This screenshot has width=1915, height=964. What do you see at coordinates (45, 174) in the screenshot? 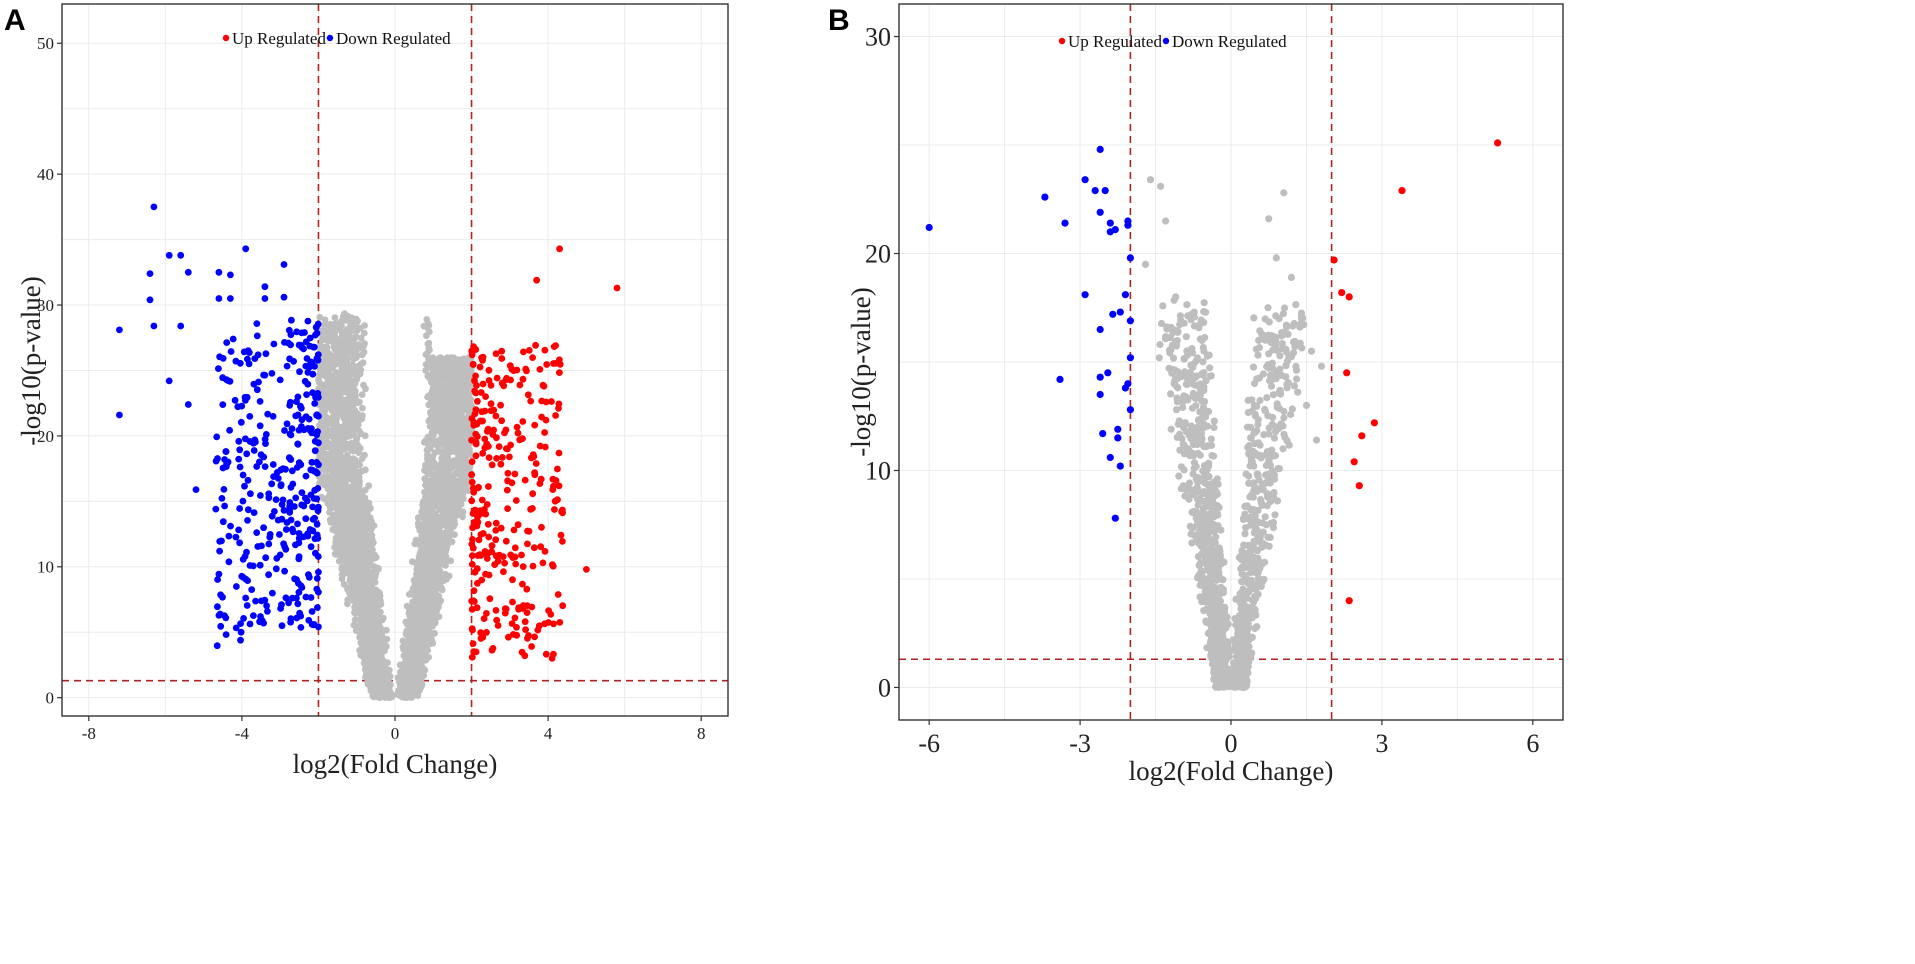
I see `y-tick-label: 40` at bounding box center [45, 174].